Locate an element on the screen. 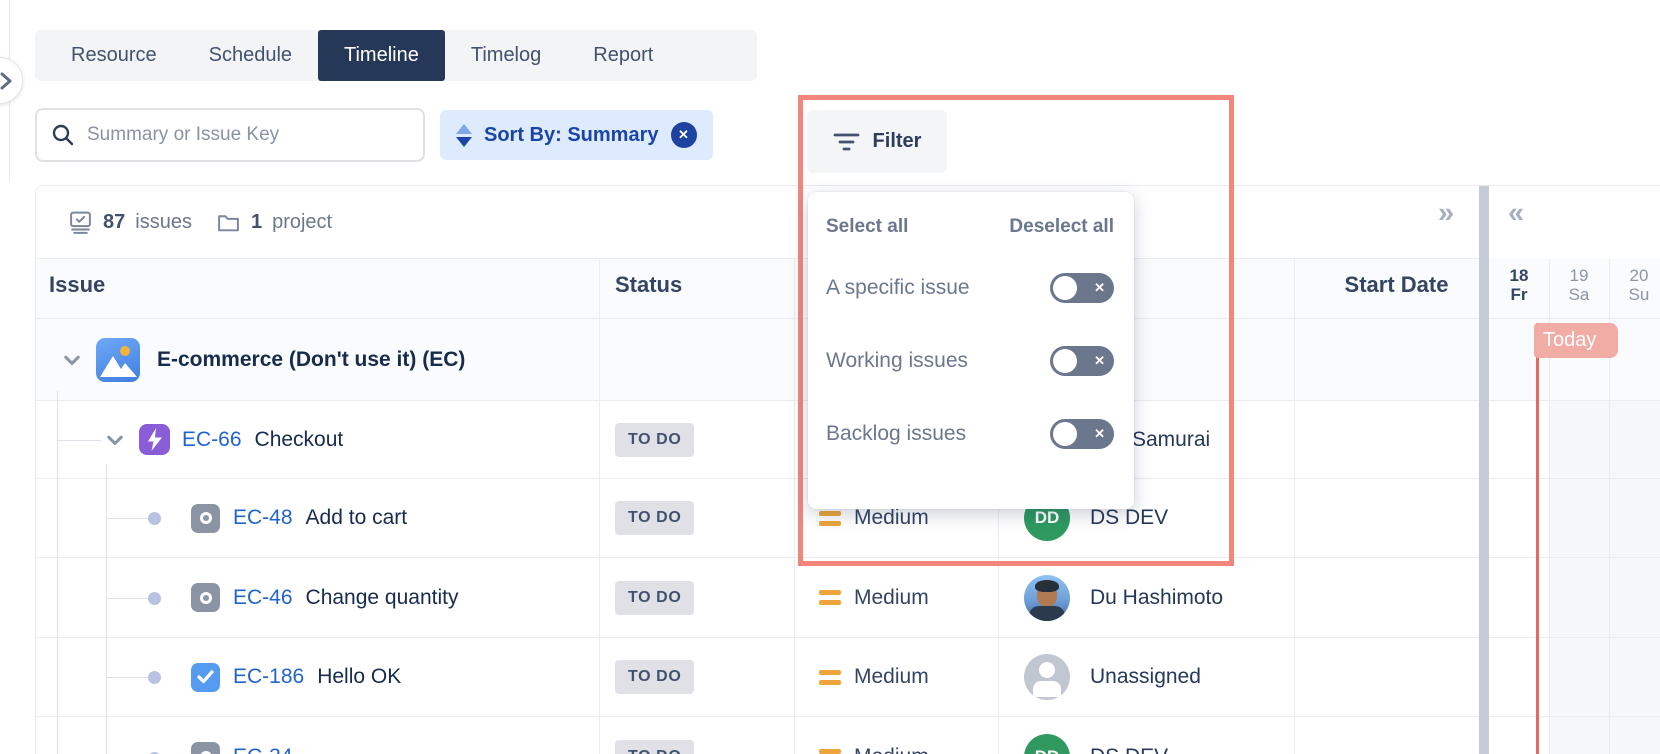 Image resolution: width=1660 pixels, height=754 pixels. issue-summary: Change quantity is located at coordinates (382, 597).